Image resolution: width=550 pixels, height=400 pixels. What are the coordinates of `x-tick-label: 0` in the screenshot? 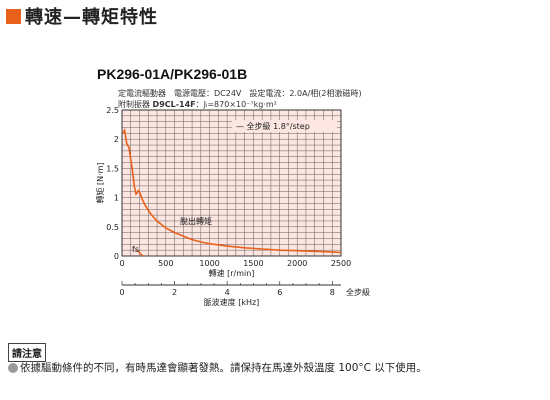 It's located at (121, 263).